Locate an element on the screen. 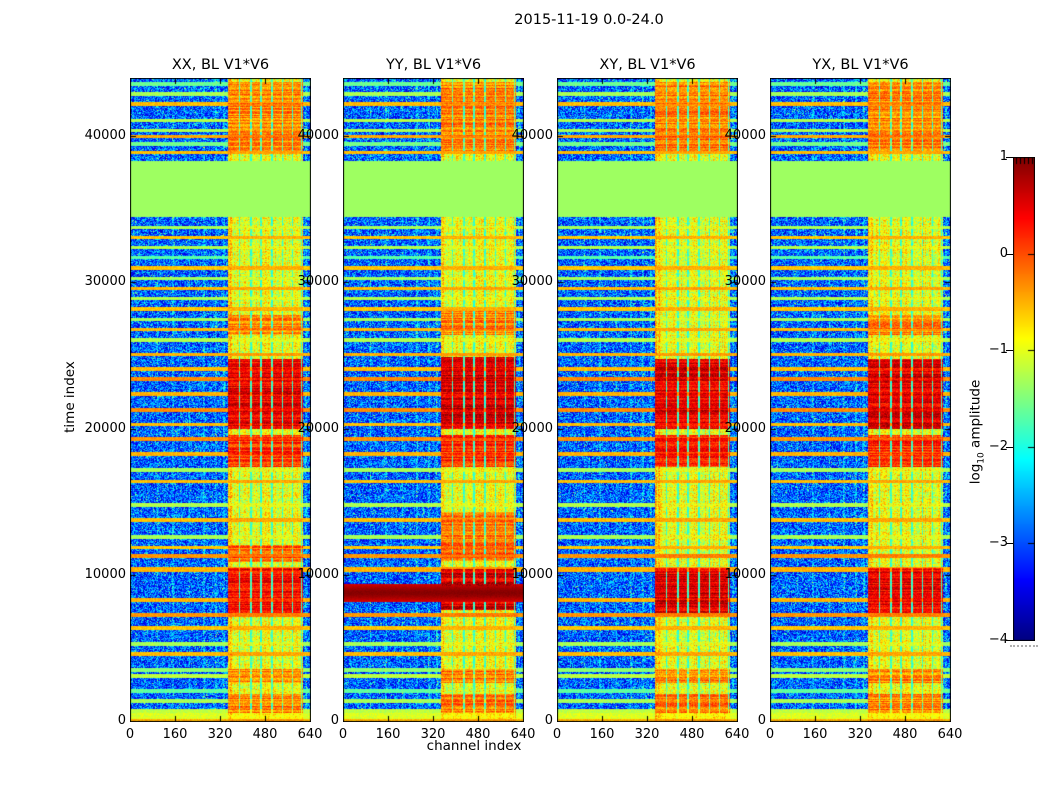  colorbar-tick-label: 1 is located at coordinates (1003, 156).